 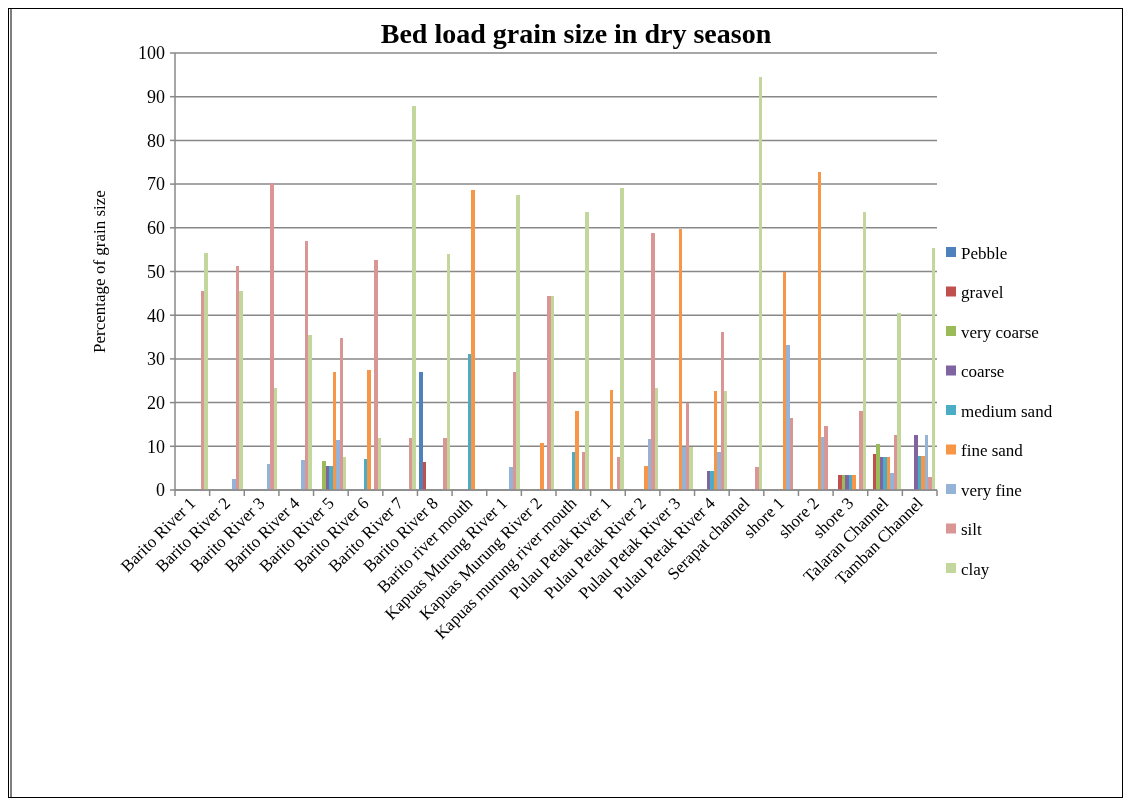 I want to click on legend-label: fine sand, so click(x=992, y=451).